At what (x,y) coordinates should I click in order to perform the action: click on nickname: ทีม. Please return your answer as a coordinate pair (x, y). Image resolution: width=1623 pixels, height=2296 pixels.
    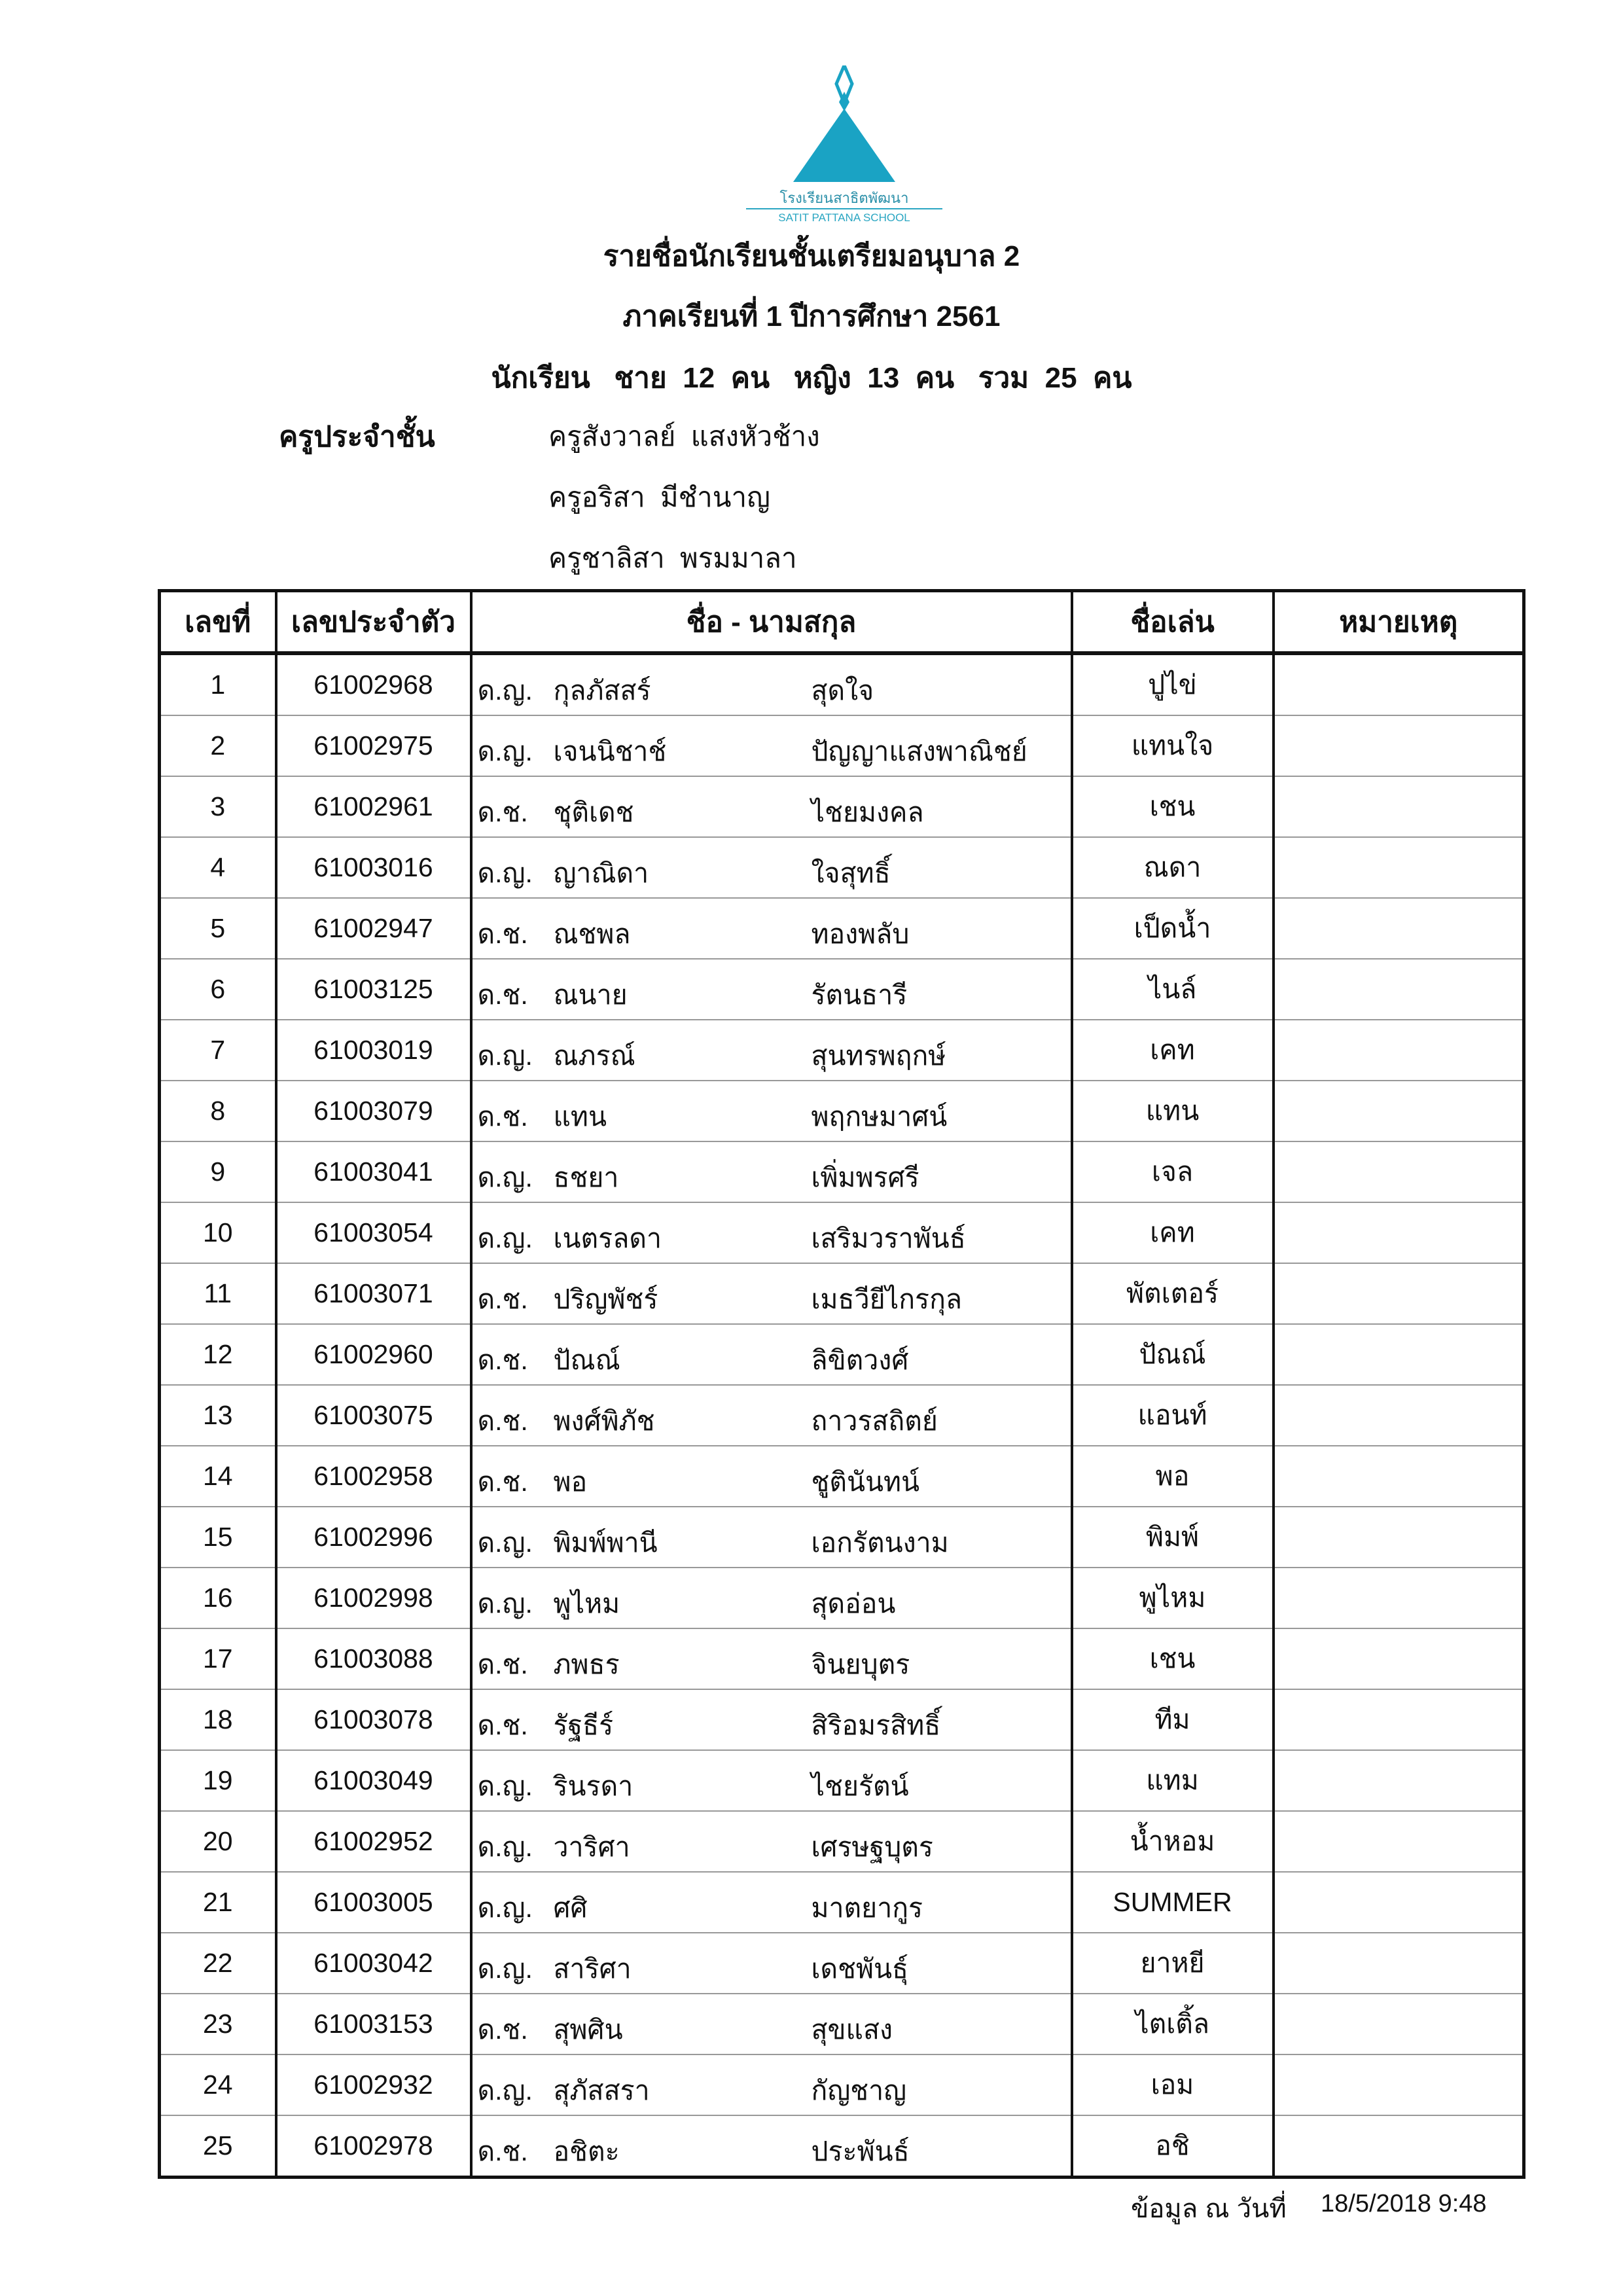
    Looking at the image, I should click on (1172, 1720).